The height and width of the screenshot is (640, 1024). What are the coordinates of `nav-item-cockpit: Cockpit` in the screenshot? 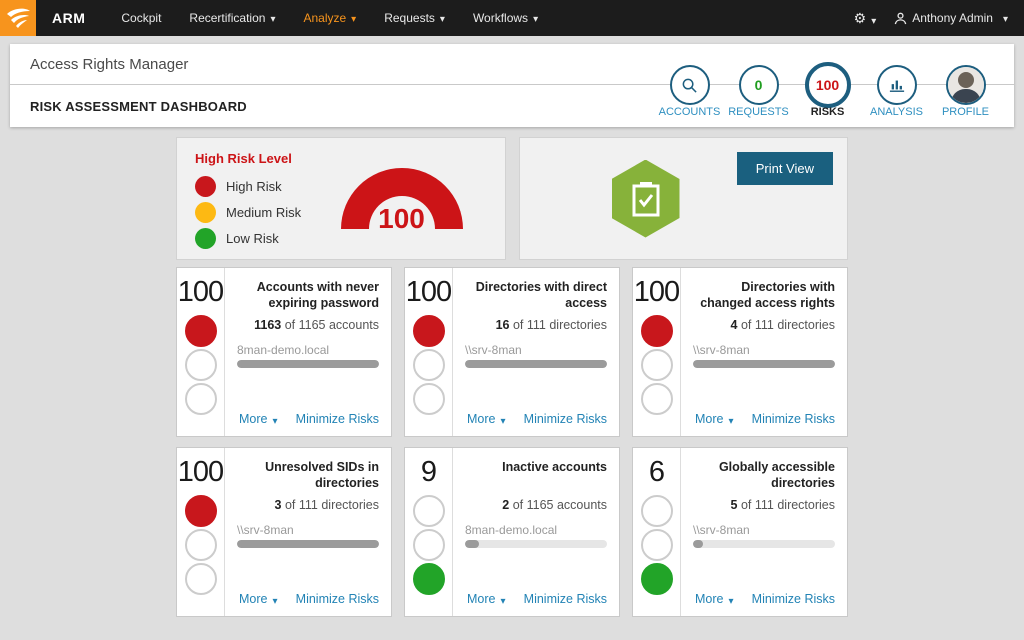 It's located at (141, 18).